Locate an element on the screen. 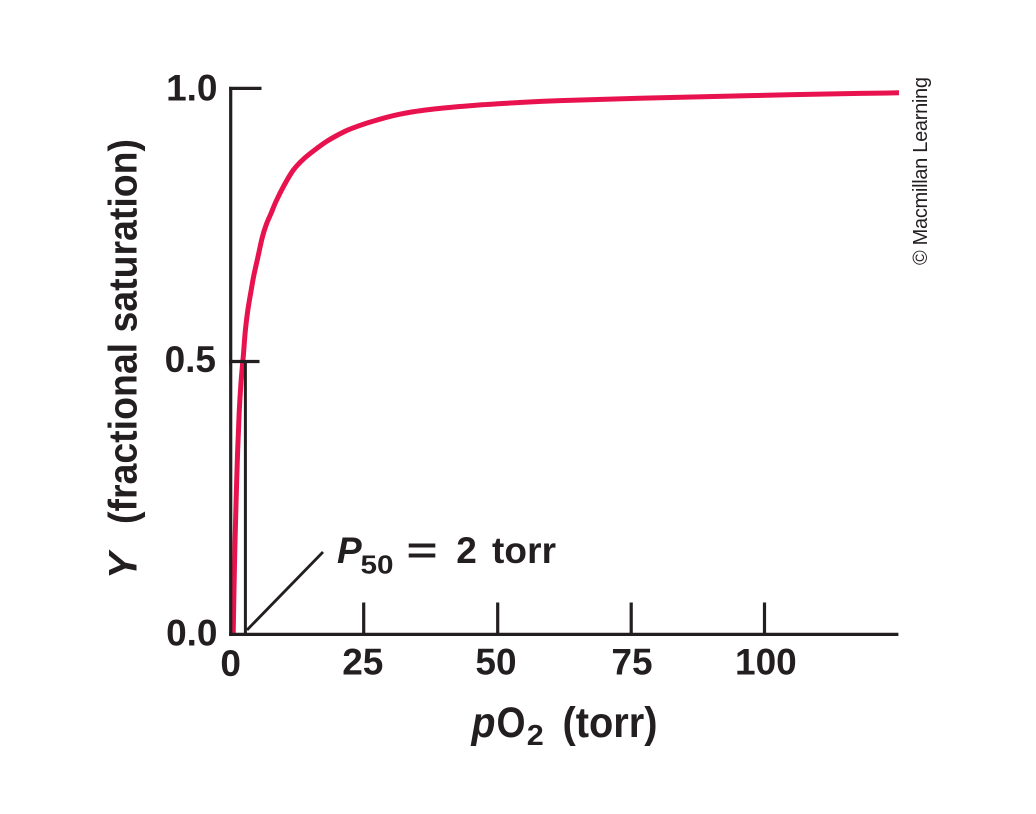  svg-text: 0.0 is located at coordinates (191, 633).